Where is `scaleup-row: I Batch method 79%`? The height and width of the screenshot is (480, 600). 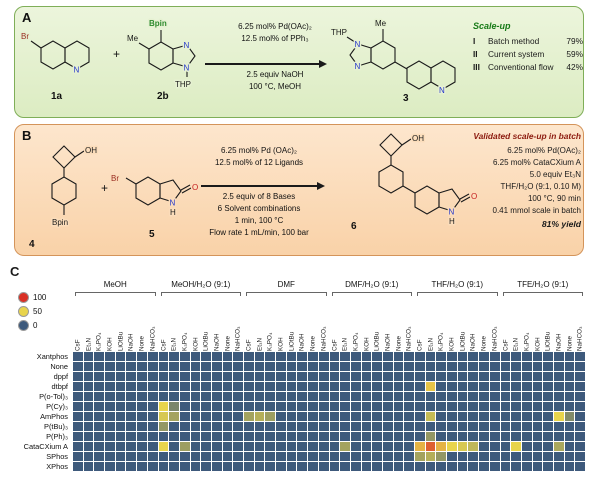
scaleup-row: I Batch method 79% is located at coordinates (528, 41).